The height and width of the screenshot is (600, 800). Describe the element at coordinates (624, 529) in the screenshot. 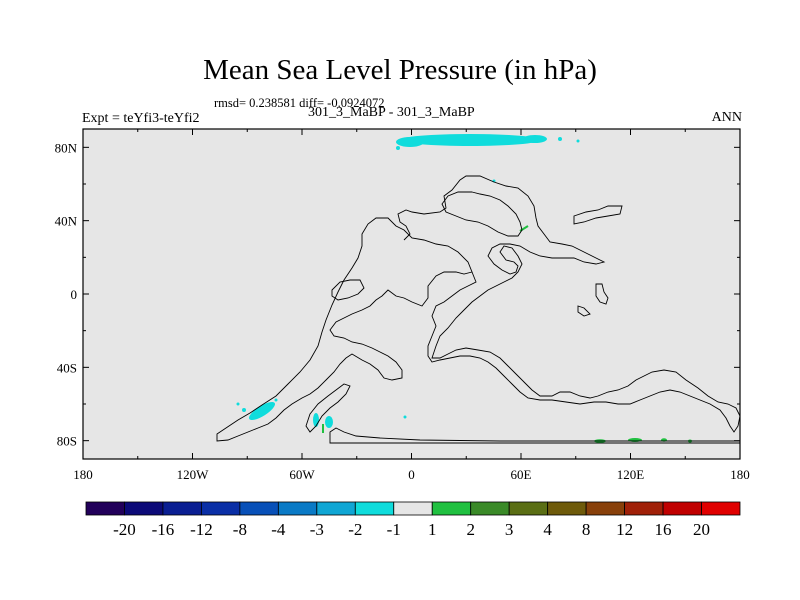

I see `colorbar-label: 12` at that location.